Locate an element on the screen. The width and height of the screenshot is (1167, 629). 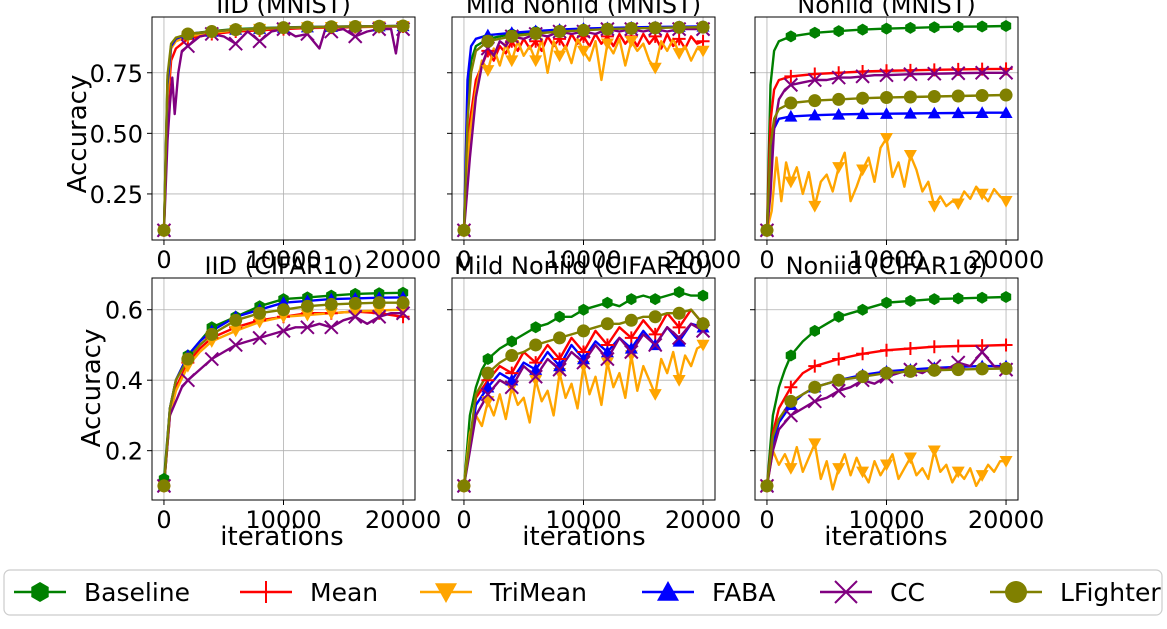
x-axis-label-1: iterations is located at coordinates (281, 537).